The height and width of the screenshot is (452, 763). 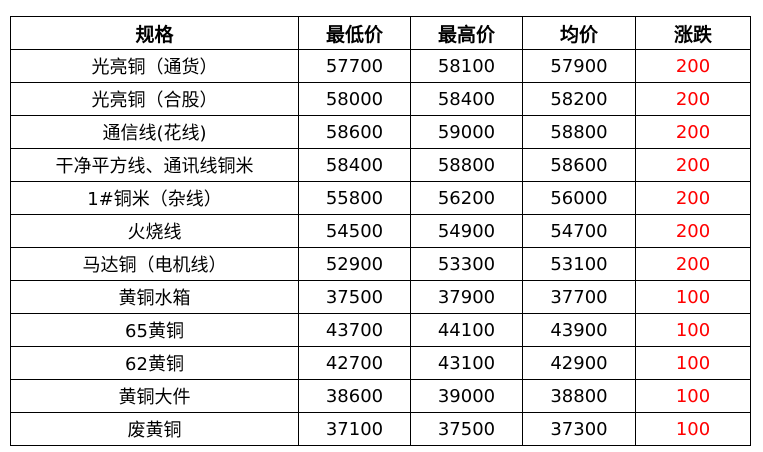 What do you see at coordinates (466, 330) in the screenshot?
I see `cell-max-price: 44100` at bounding box center [466, 330].